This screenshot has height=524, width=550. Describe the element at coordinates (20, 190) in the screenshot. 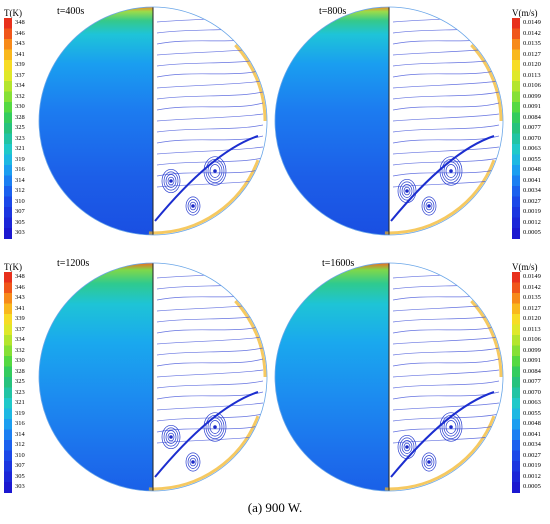

I see `colorbar-tick-label: 312` at that location.